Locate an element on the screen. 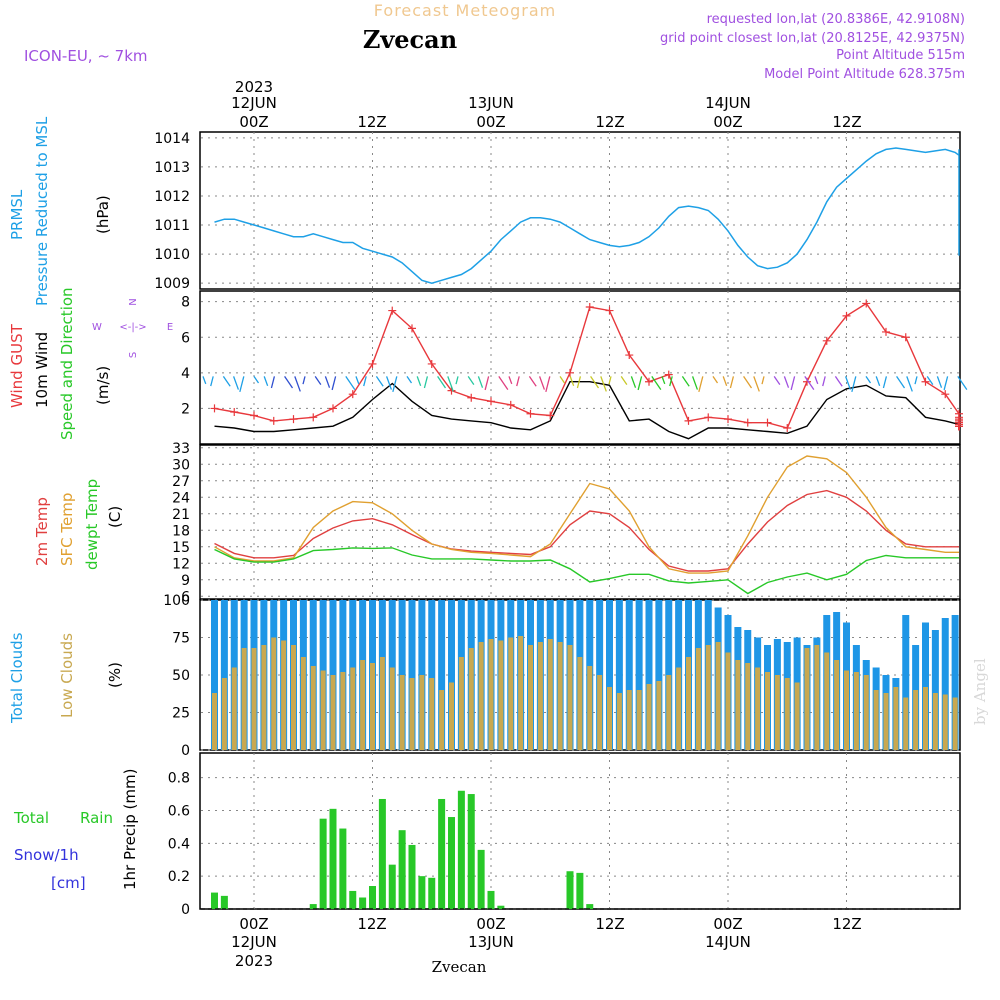  ytick-2-4: 18 is located at coordinates (181, 531).